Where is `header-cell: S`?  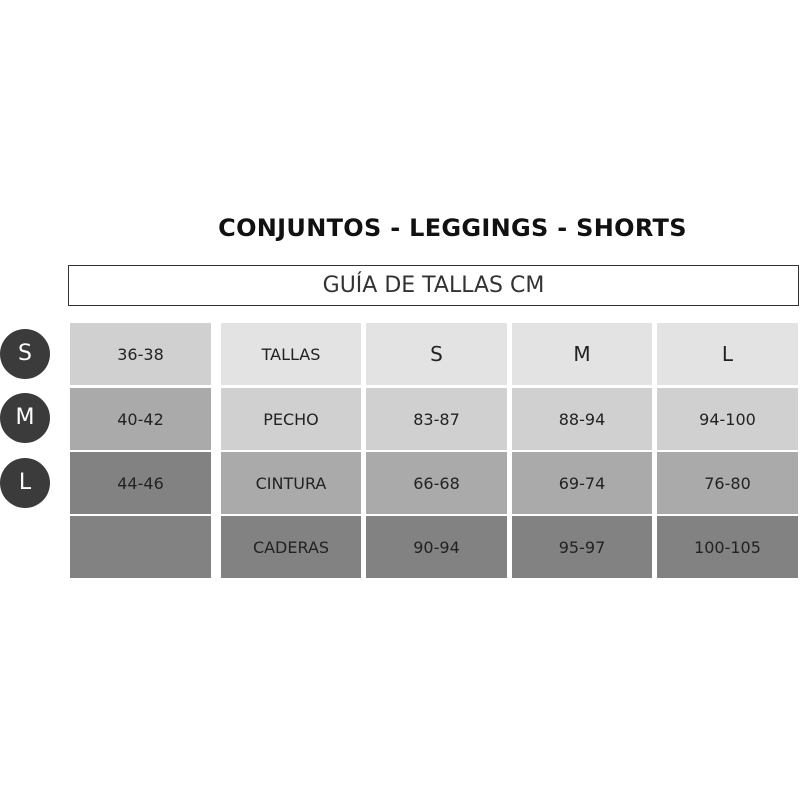
header-cell: S is located at coordinates (436, 354).